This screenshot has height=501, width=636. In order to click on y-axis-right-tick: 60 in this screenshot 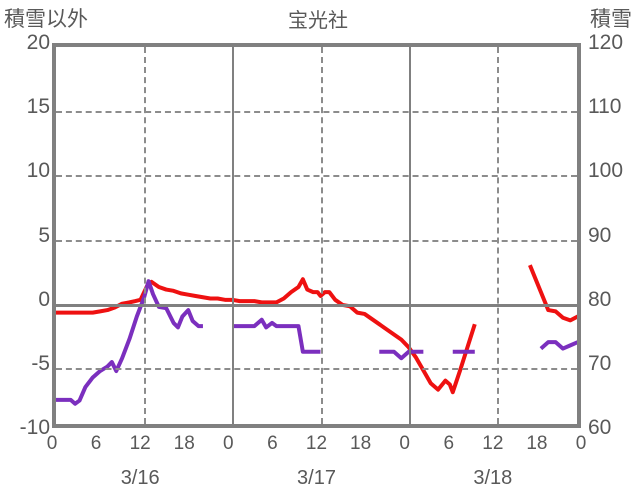, I will do `click(600, 427)`.